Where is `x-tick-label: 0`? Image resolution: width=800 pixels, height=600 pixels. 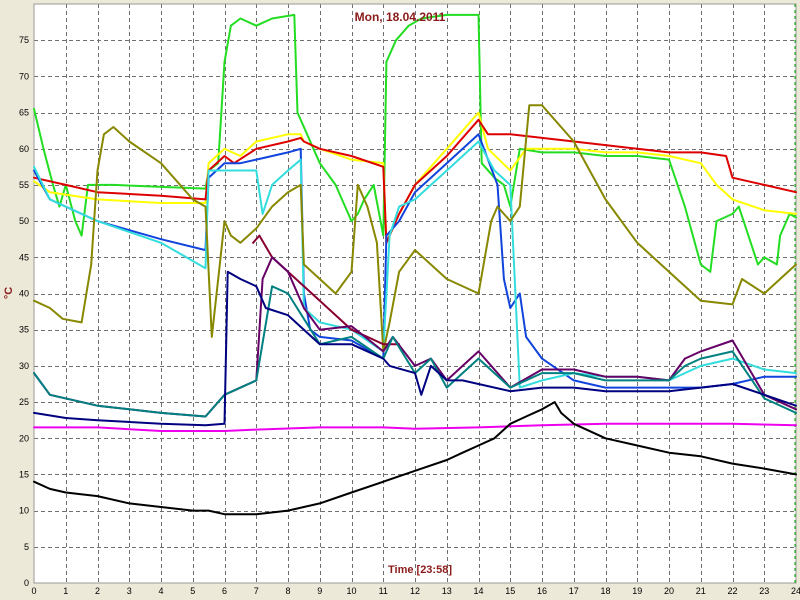
x-tick-label: 0 is located at coordinates (33, 591).